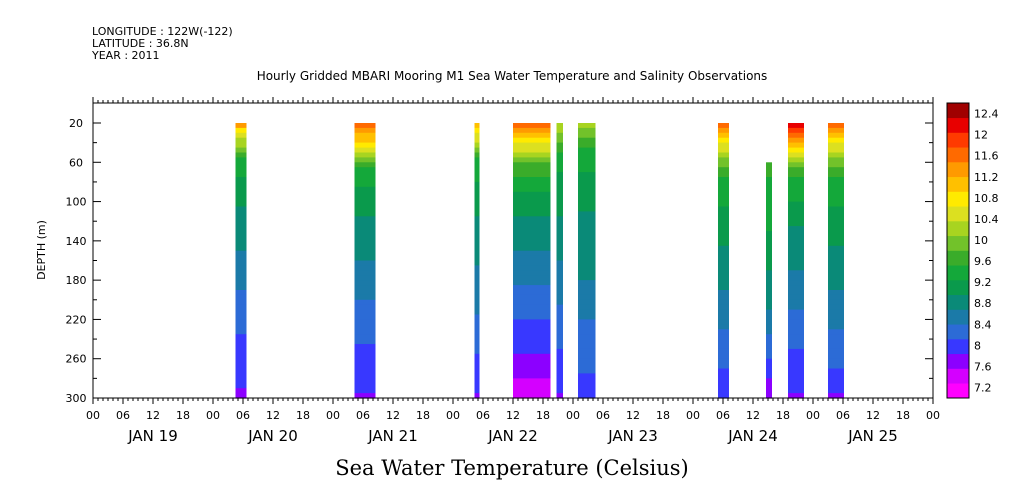  Describe the element at coordinates (958, 250) in the screenshot. I see `colorbar-frame` at that location.